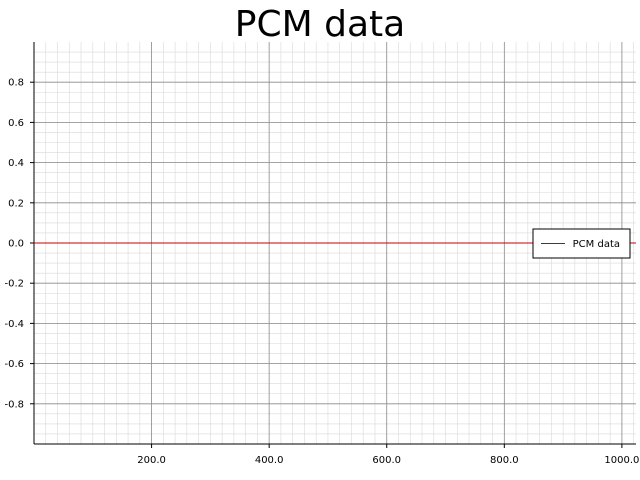 This screenshot has height=480, width=640. What do you see at coordinates (16, 203) in the screenshot?
I see `y-tick-label: 0.2` at bounding box center [16, 203].